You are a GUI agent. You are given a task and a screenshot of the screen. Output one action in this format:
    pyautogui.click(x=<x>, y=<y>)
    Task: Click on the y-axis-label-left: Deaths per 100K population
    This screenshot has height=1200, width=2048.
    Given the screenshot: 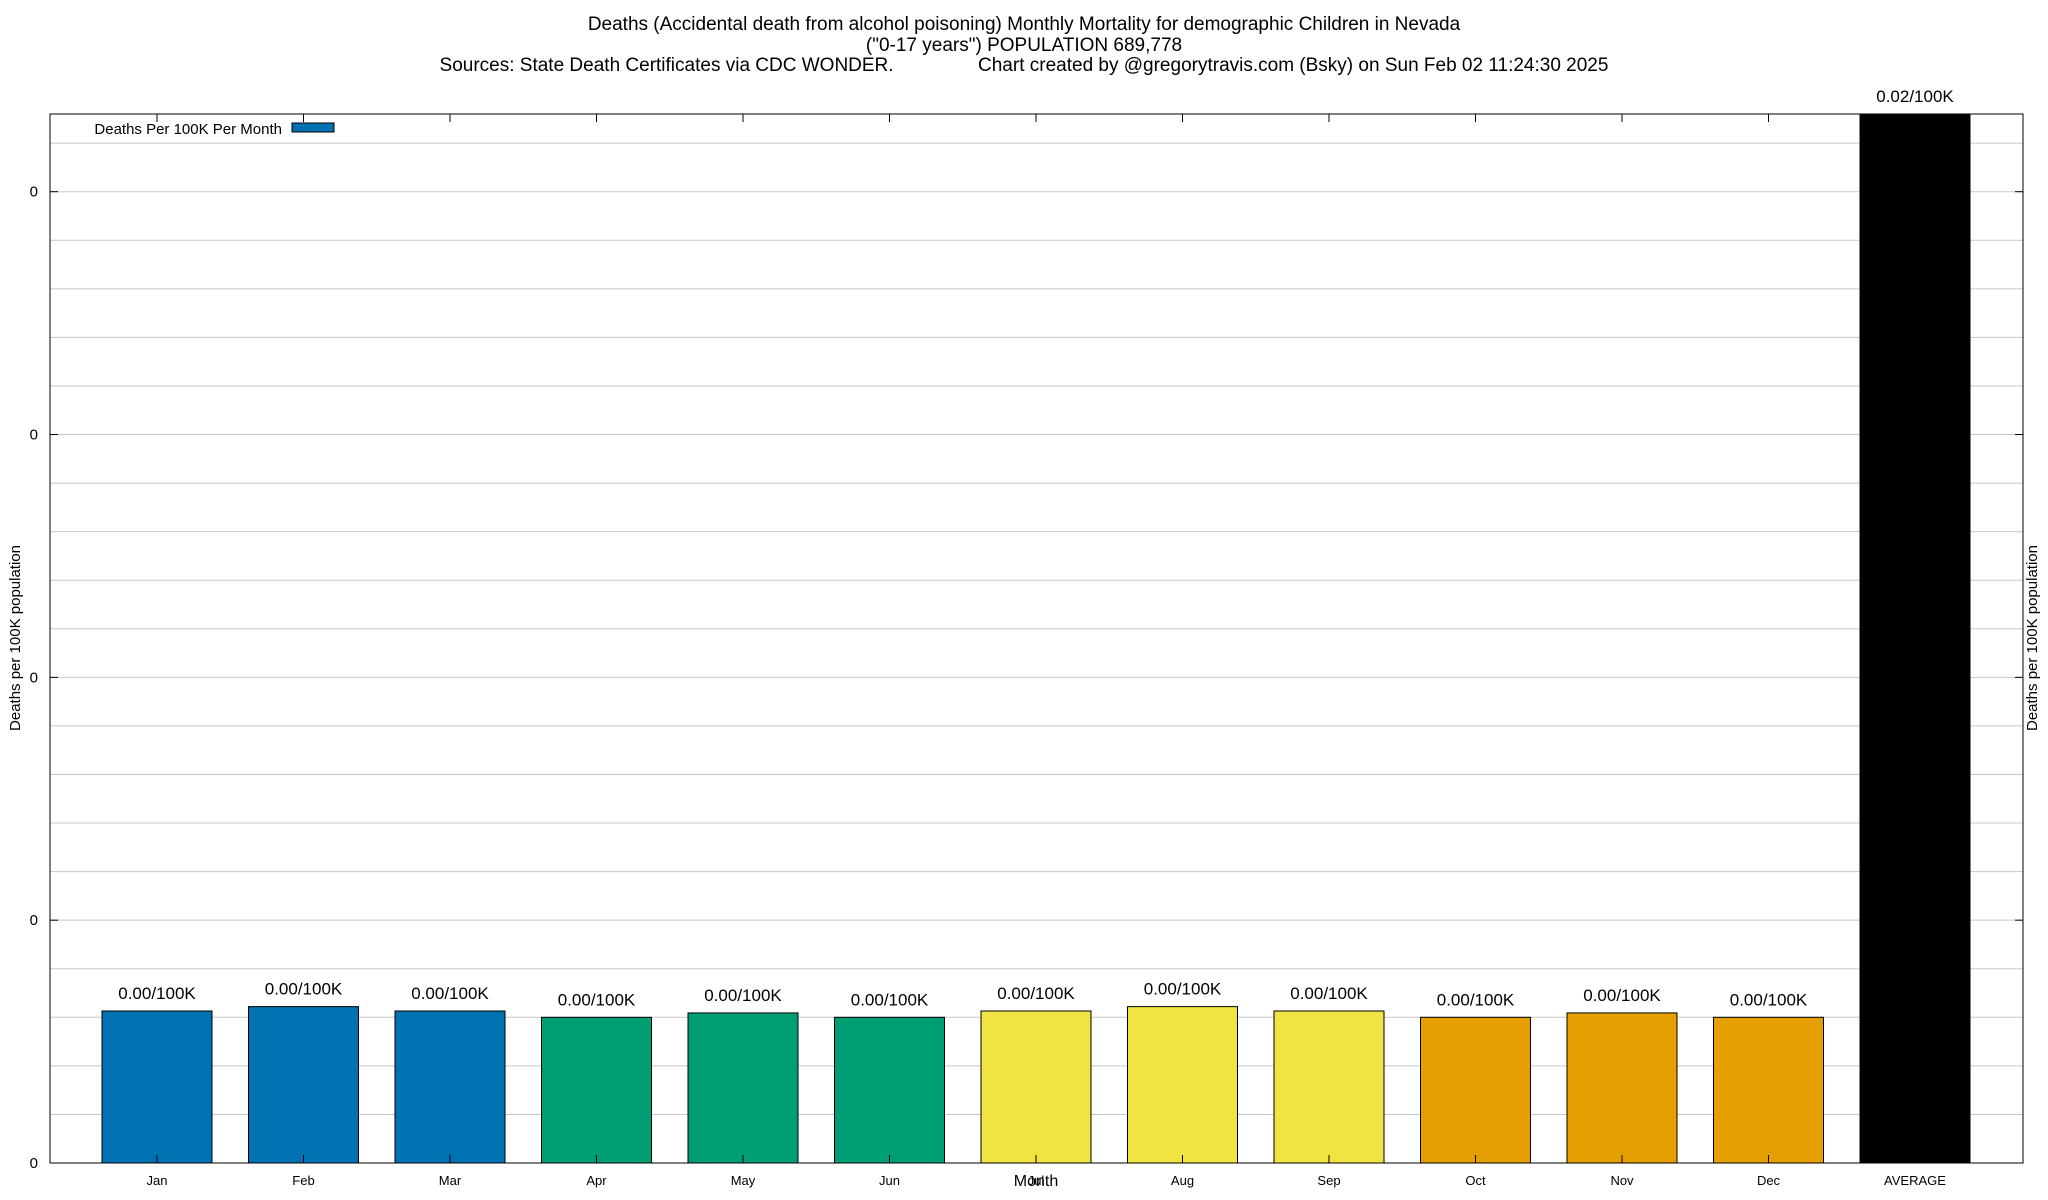 What is the action you would take?
    pyautogui.click(x=15, y=638)
    